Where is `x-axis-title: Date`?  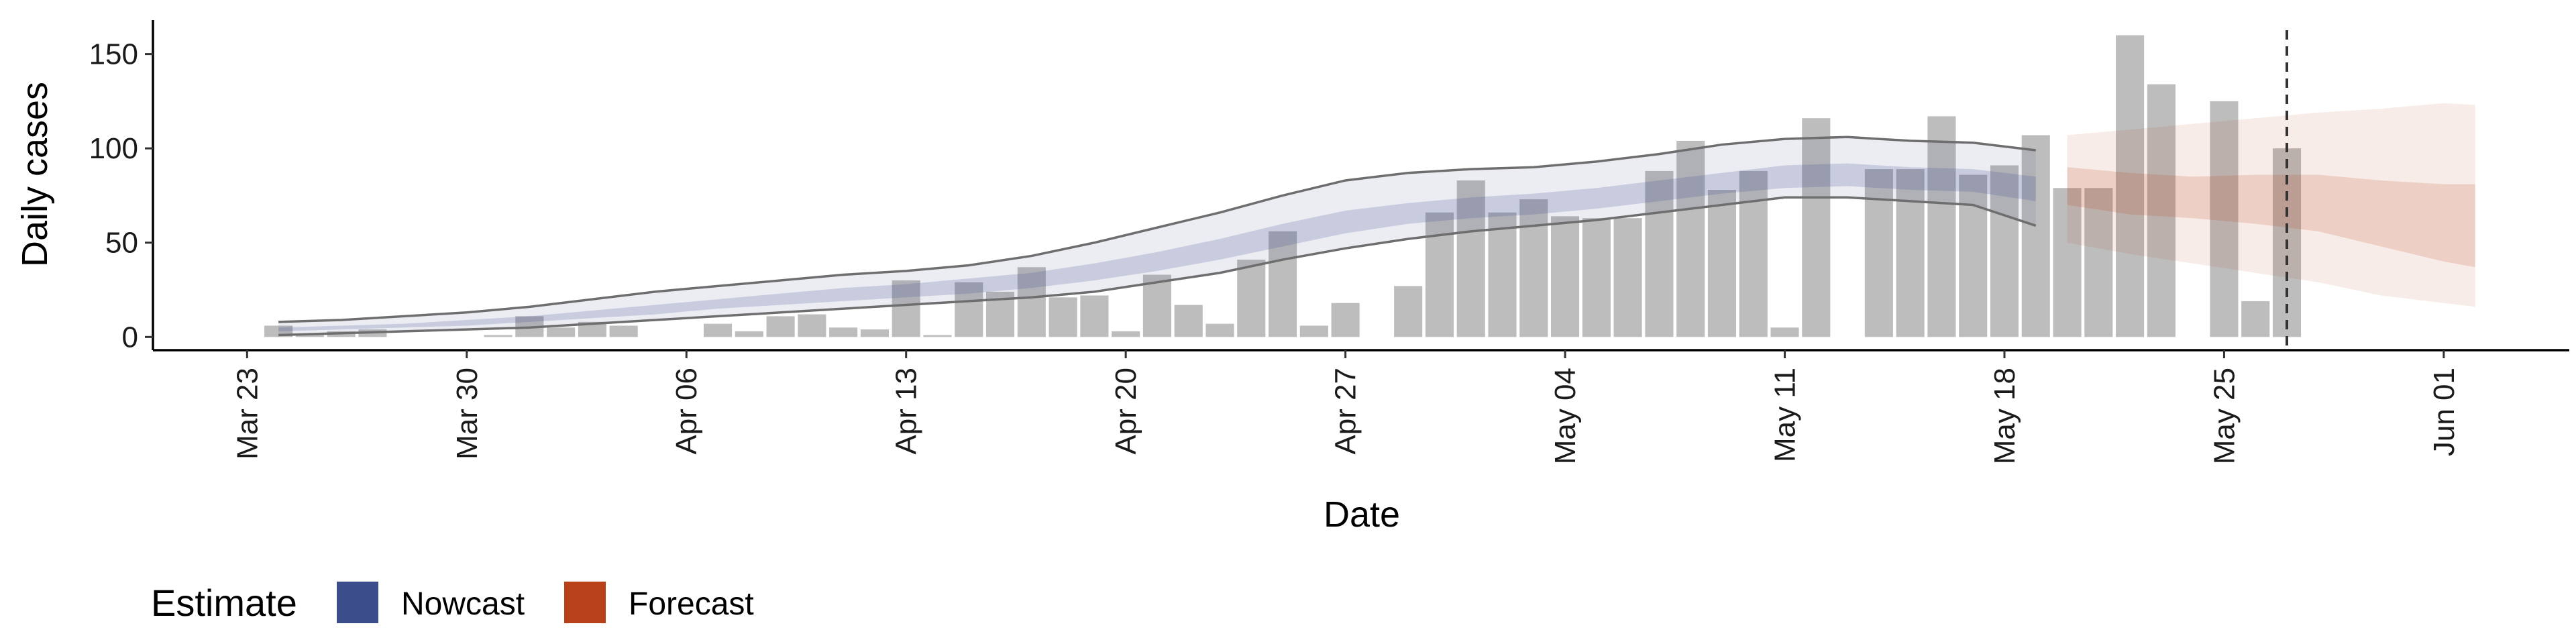
x-axis-title: Date is located at coordinates (1362, 514).